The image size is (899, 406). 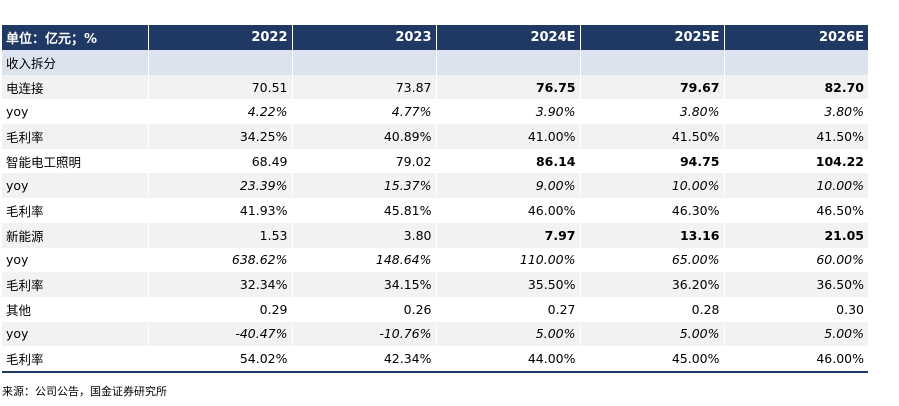 What do you see at coordinates (507, 359) in the screenshot?
I see `row-value-cell: 44.00%` at bounding box center [507, 359].